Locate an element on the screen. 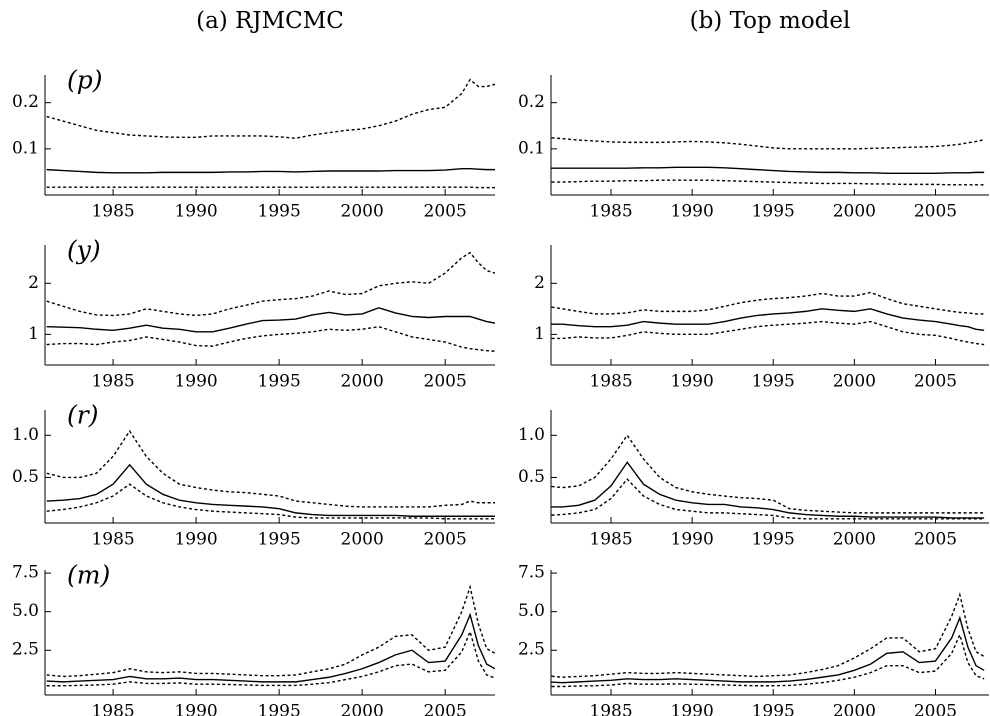 The height and width of the screenshot is (716, 990). panel-label: (y) is located at coordinates (84, 250).